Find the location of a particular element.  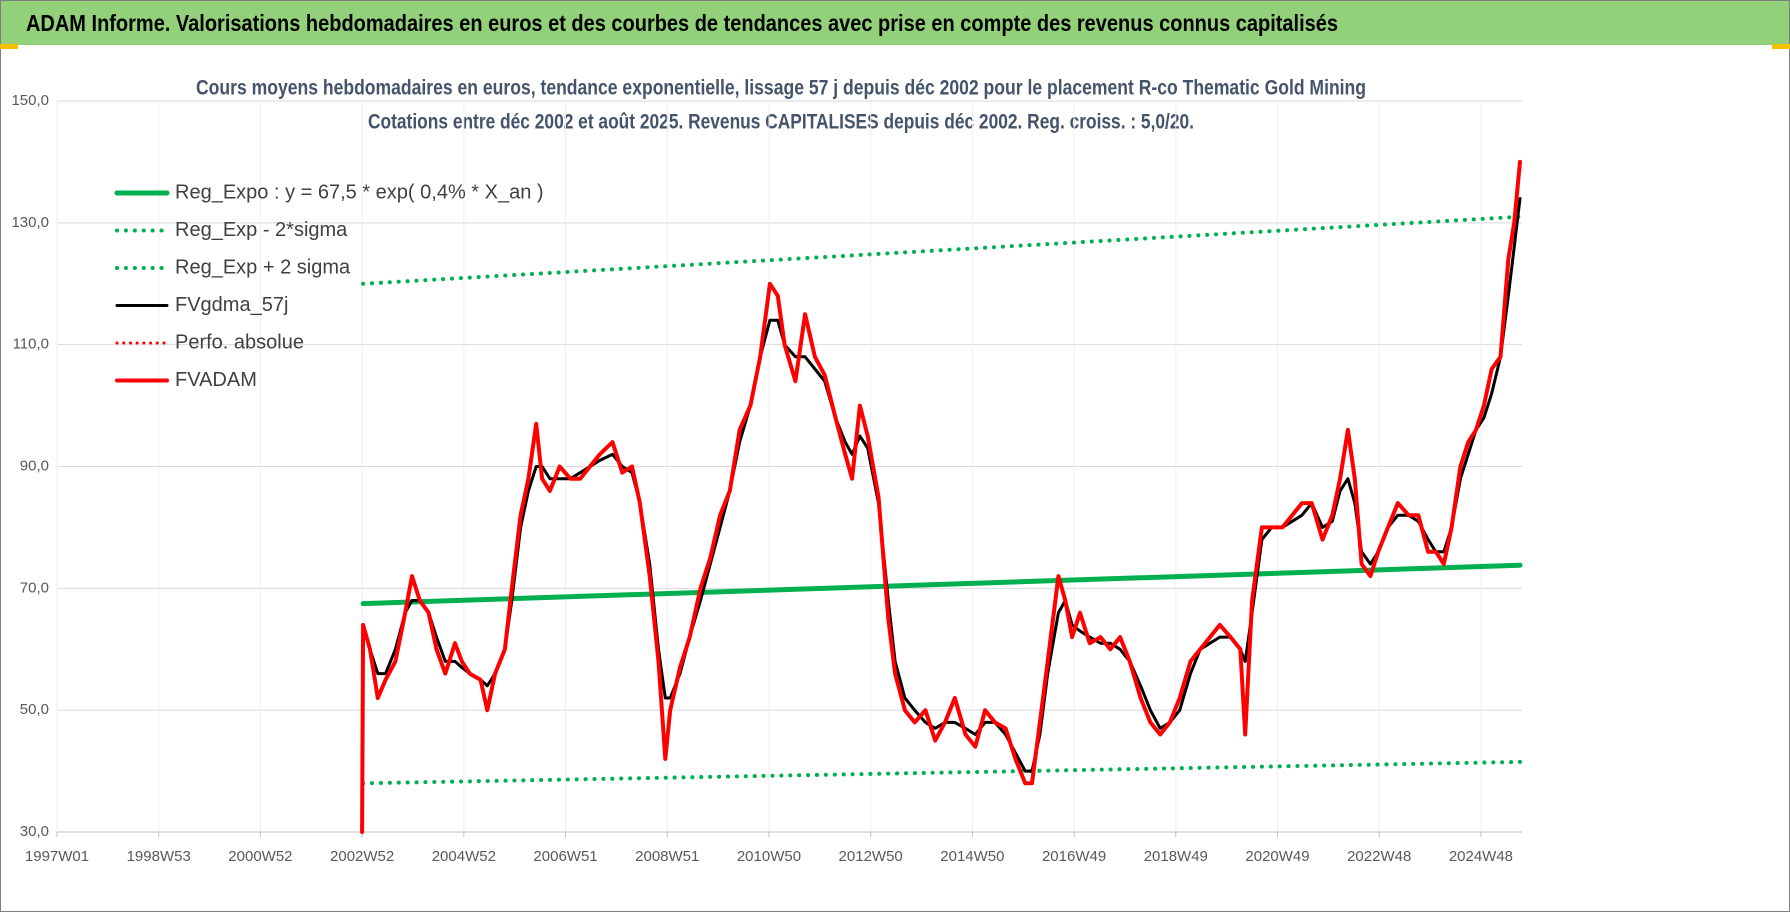

x-tick-label: 2008W51 is located at coordinates (667, 856).